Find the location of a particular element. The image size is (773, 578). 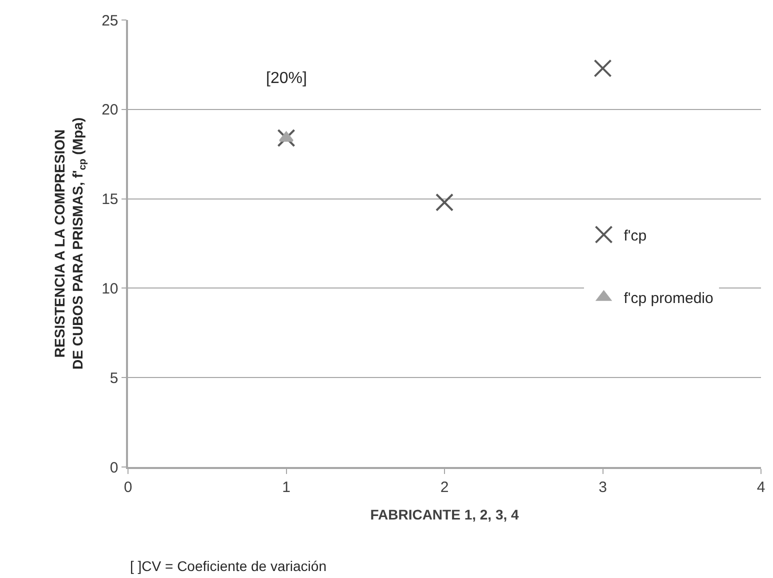

x-tick-label: 3 is located at coordinates (602, 487).